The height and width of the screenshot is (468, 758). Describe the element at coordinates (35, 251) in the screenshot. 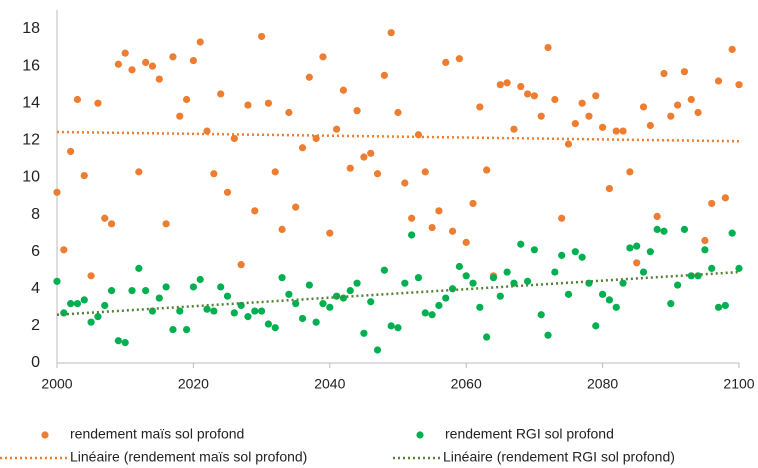

I see `y-tick-label: 6` at that location.